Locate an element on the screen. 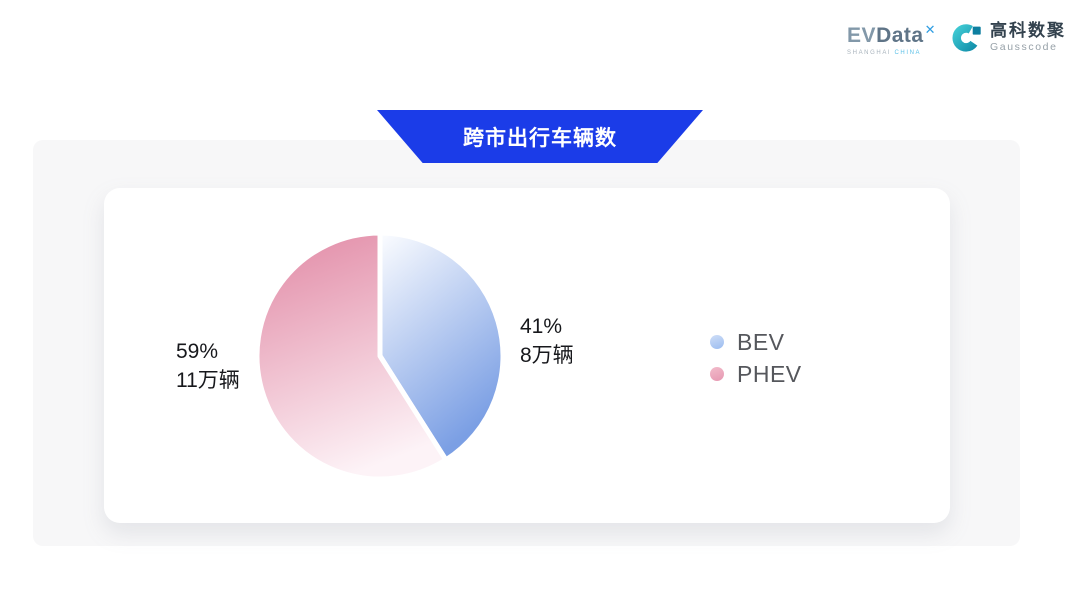 The width and height of the screenshot is (1080, 608). legend-dot-phev-icon is located at coordinates (717, 374).